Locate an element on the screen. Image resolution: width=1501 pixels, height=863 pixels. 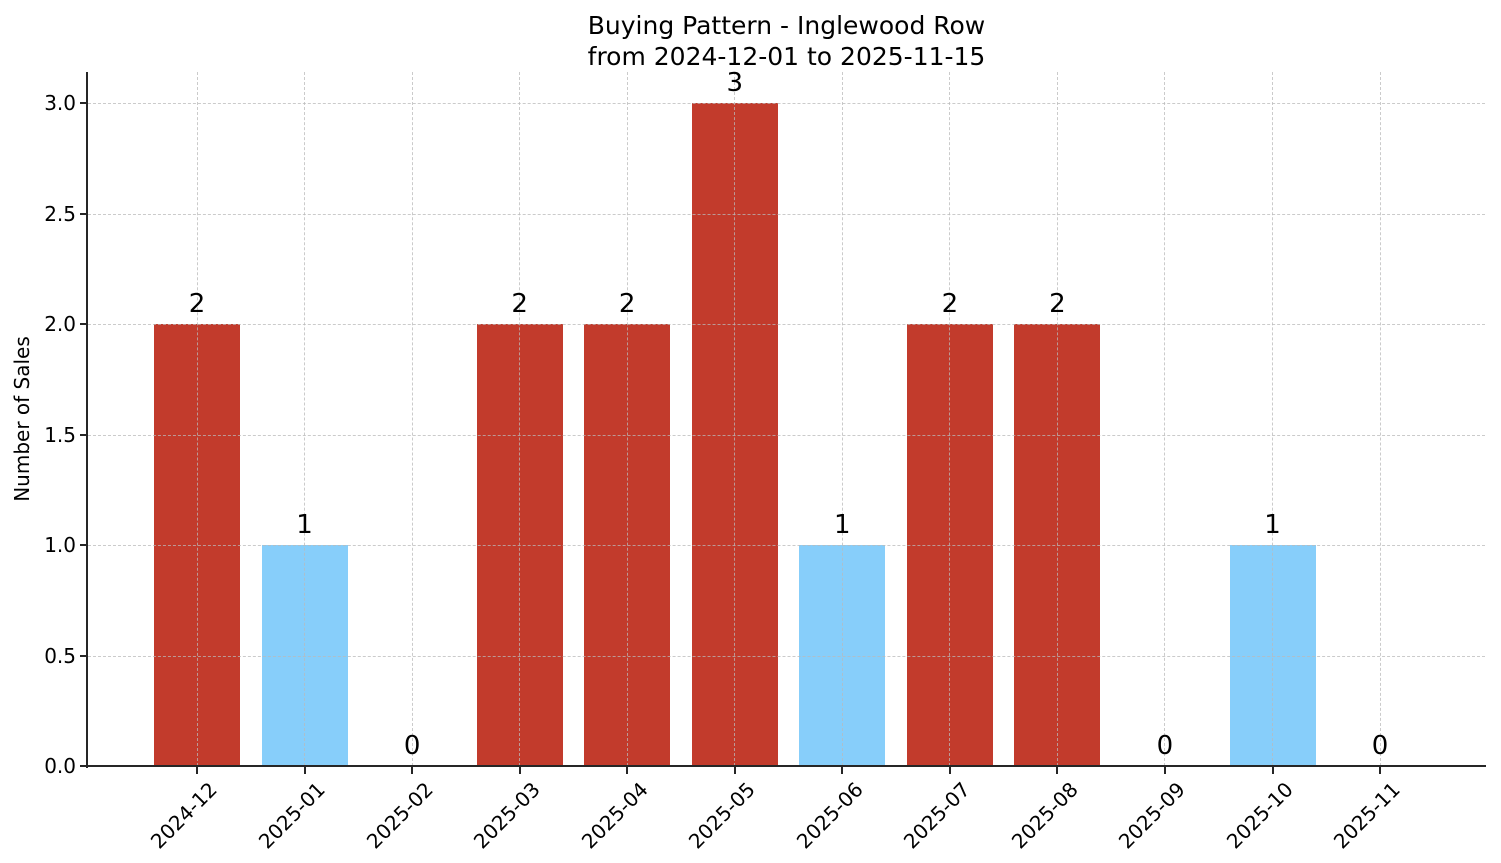
x-tick-label: 2025-02 is located at coordinates (399, 815).